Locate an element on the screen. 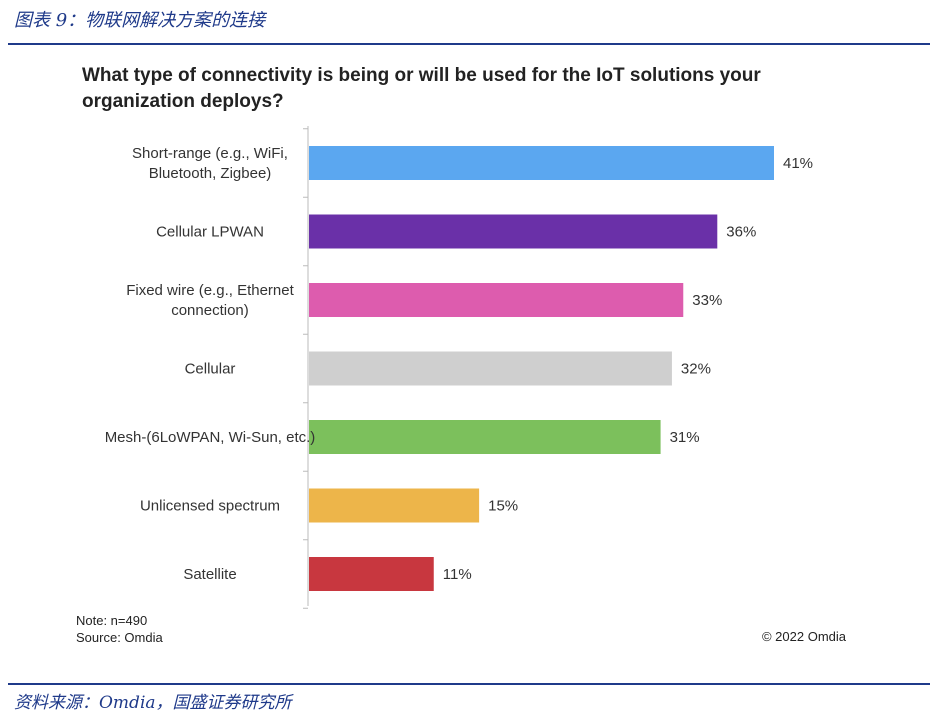  value-label: 15% is located at coordinates (503, 506).